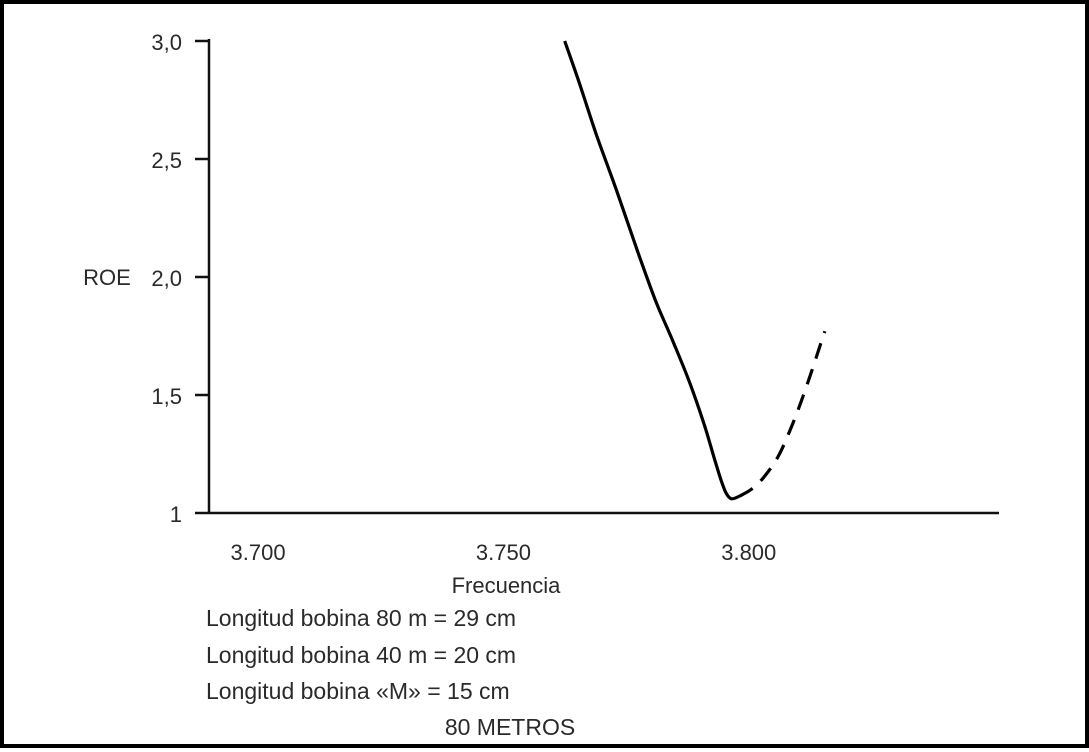 This screenshot has width=1089, height=752. What do you see at coordinates (176, 514) in the screenshot?
I see `y-tick-label: 1` at bounding box center [176, 514].